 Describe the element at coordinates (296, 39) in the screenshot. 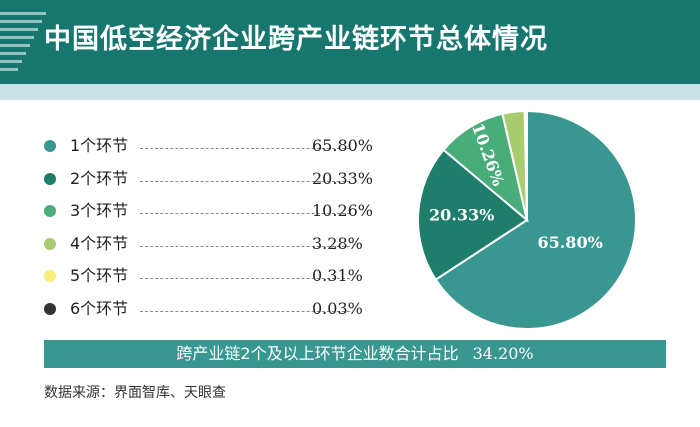

I see `page-title: 中国低空经济企业跨产业链环节总体情况` at that location.